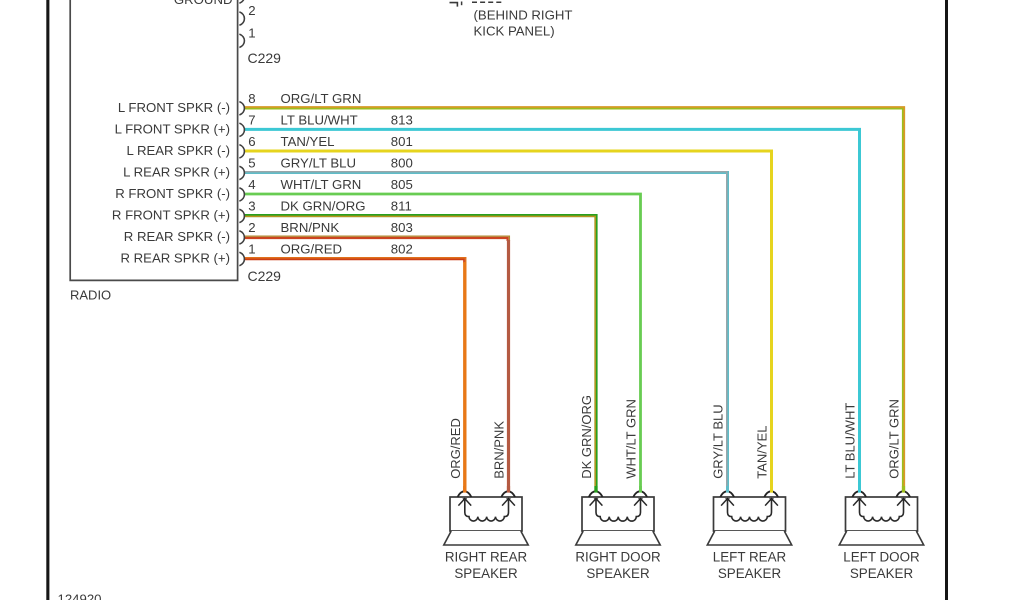  I want to click on svg-text: 811, so click(401, 206).